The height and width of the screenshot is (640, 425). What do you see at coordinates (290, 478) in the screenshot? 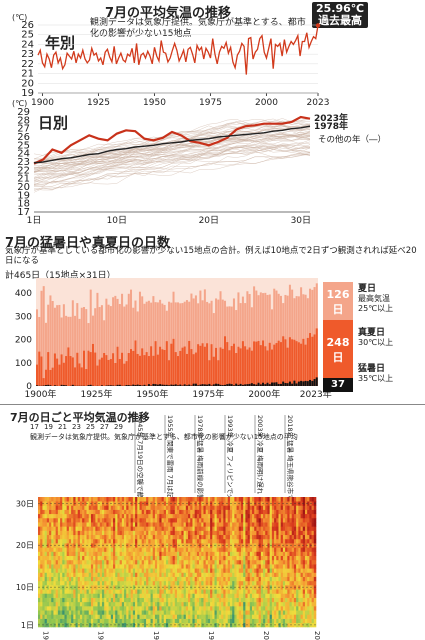
I see `heatmap-annotation: 2018年 猛暑 埼玉県熊谷市で41.1℃を記録` at bounding box center [290, 478].